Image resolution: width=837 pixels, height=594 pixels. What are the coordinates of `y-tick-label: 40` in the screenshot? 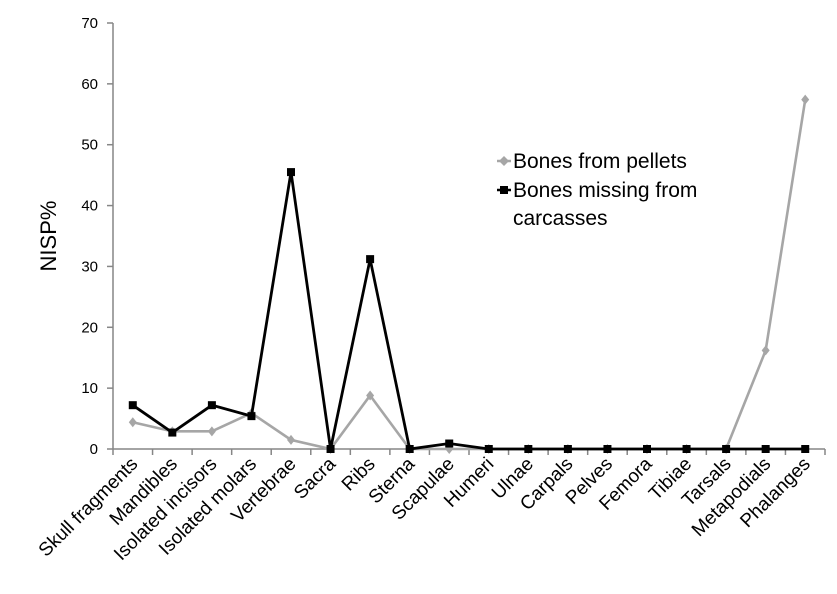 It's located at (89, 206).